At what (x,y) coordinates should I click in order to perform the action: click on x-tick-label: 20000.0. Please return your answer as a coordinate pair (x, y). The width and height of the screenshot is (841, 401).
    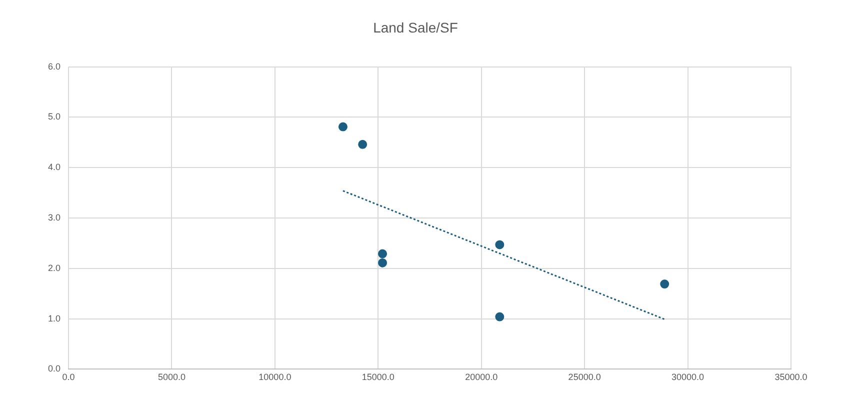
    Looking at the image, I should click on (481, 377).